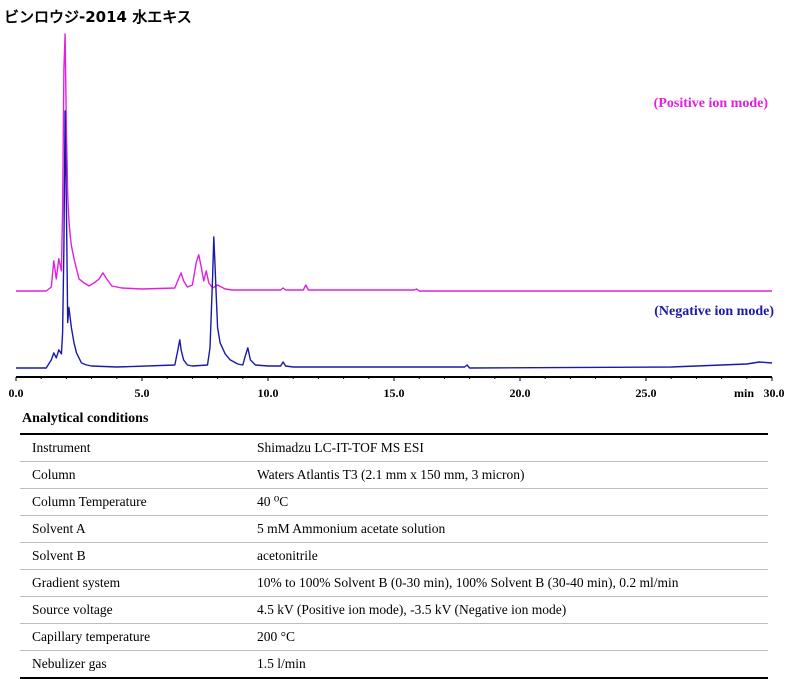 Image resolution: width=798 pixels, height=679 pixels. I want to click on x-tick-label: 5.0, so click(142, 393).